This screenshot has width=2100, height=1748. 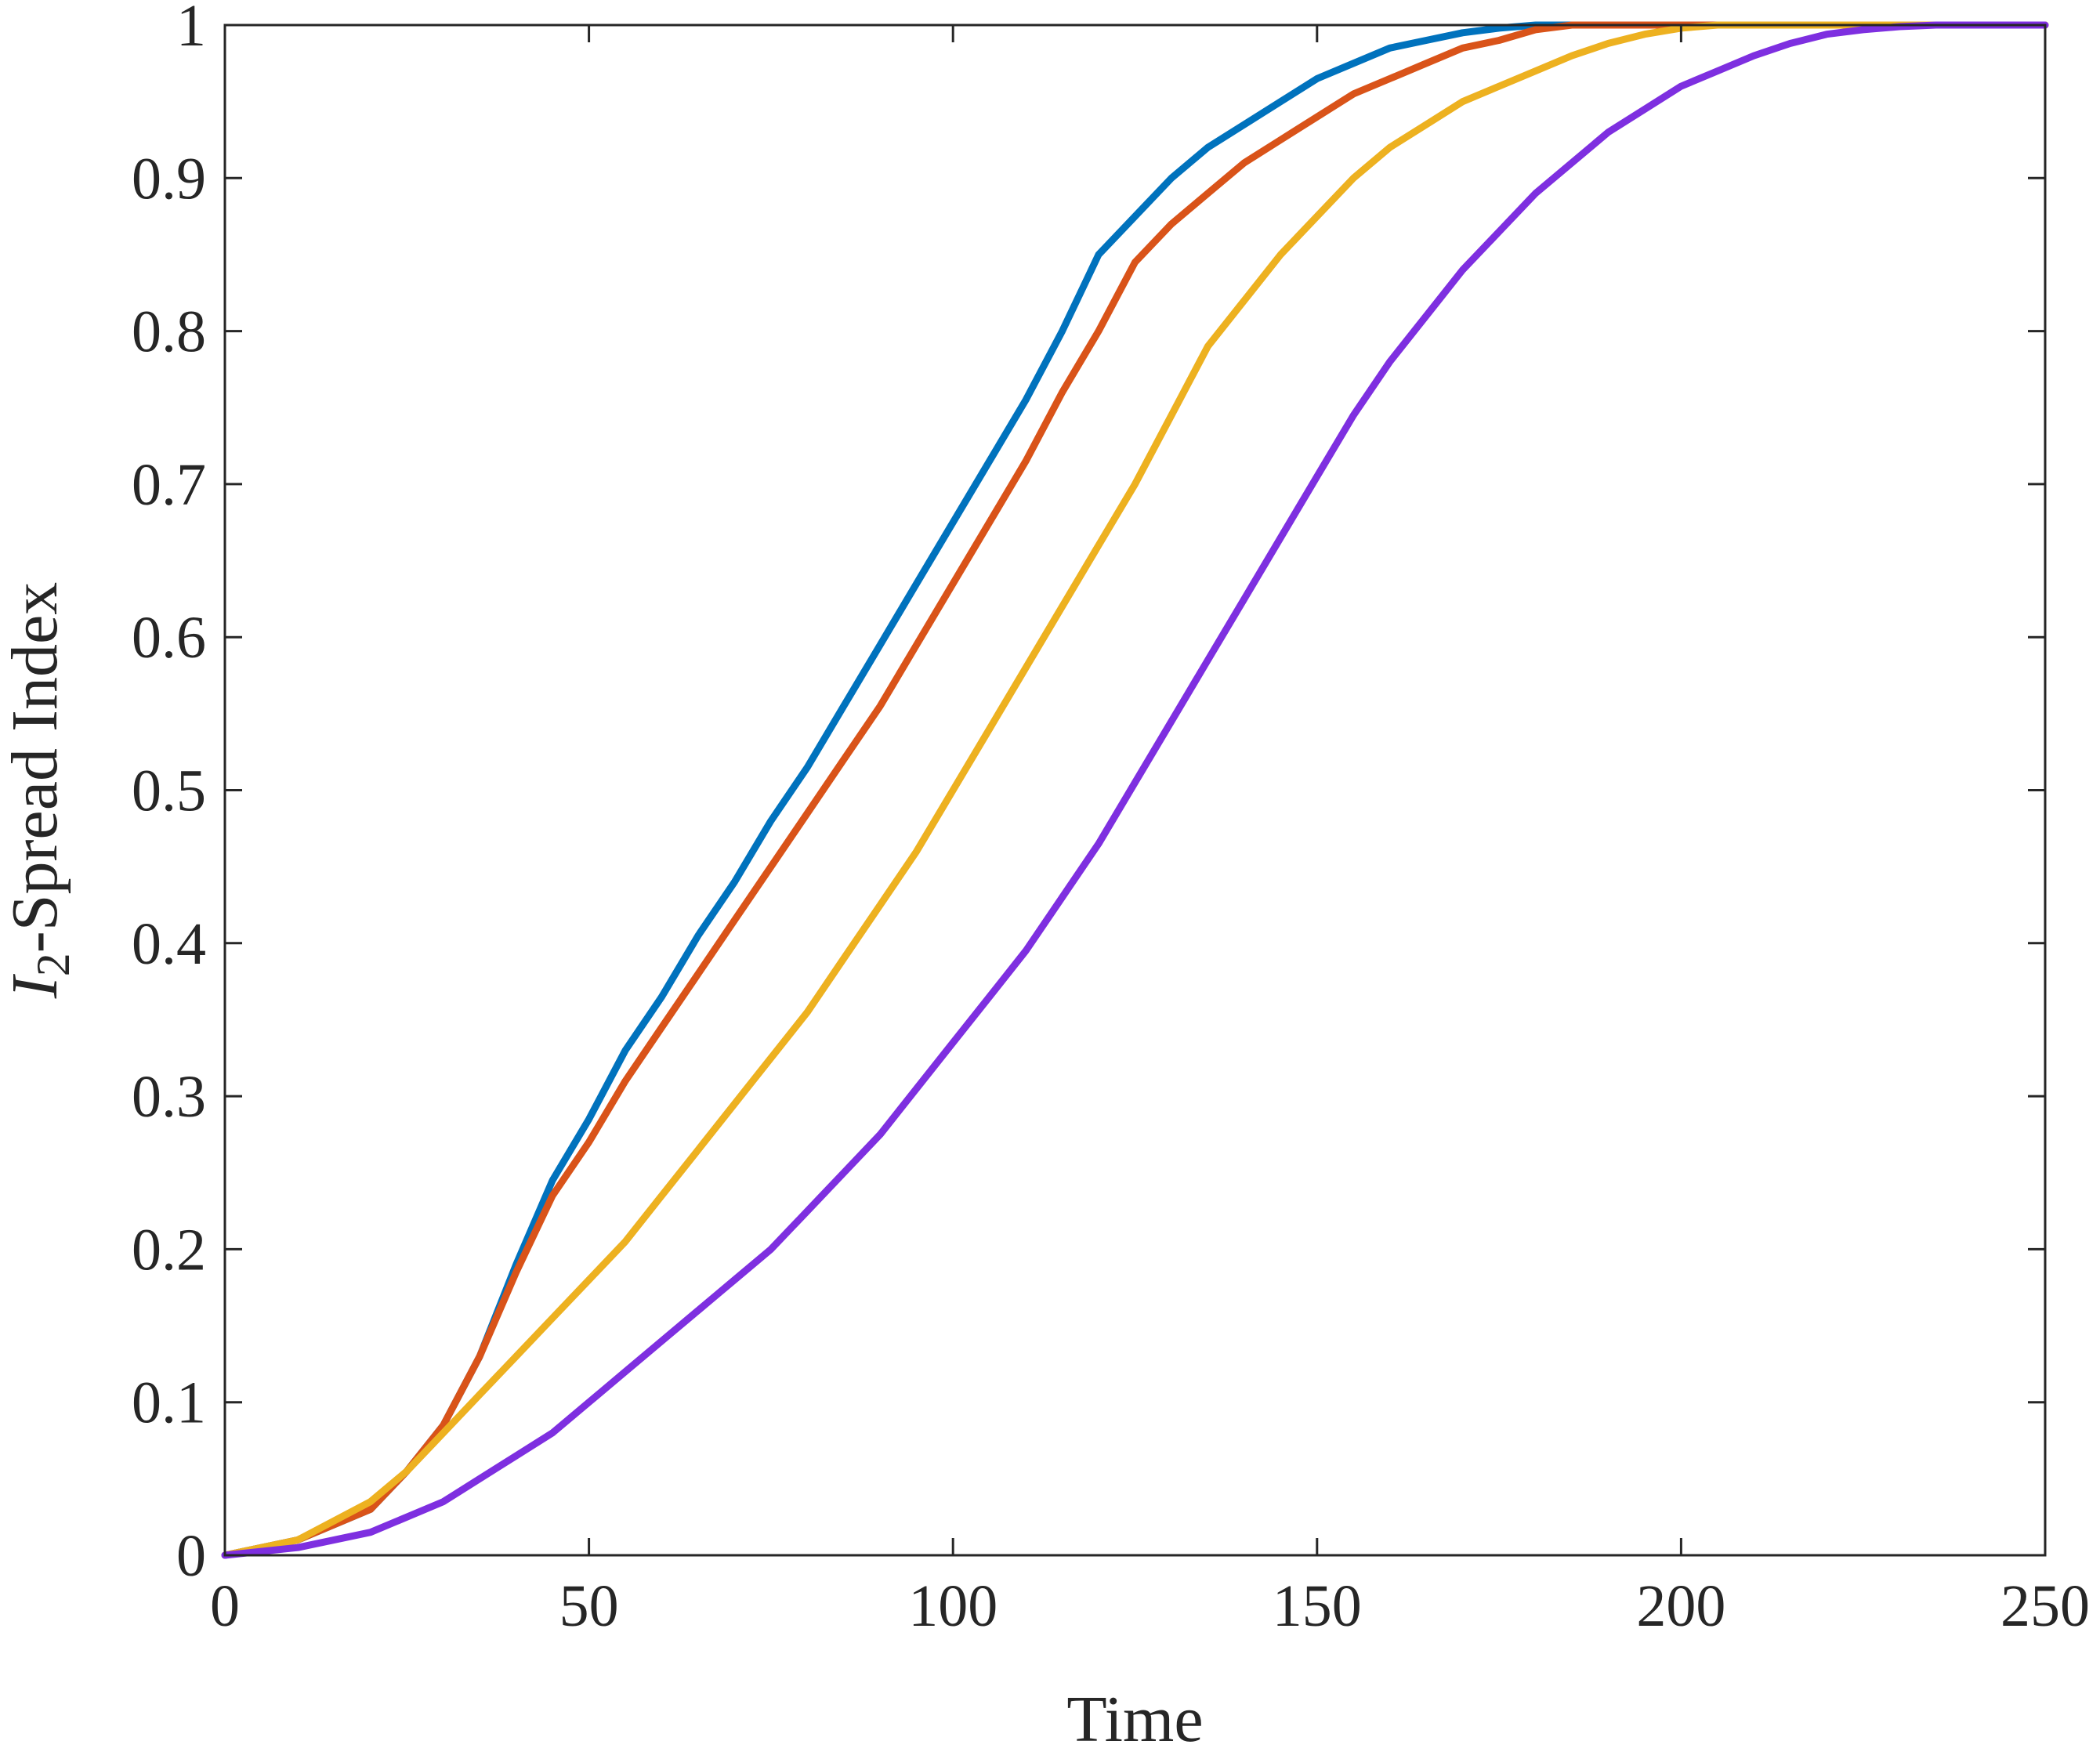 What do you see at coordinates (2045, 1606) in the screenshot?
I see `x-tick-label: 250` at bounding box center [2045, 1606].